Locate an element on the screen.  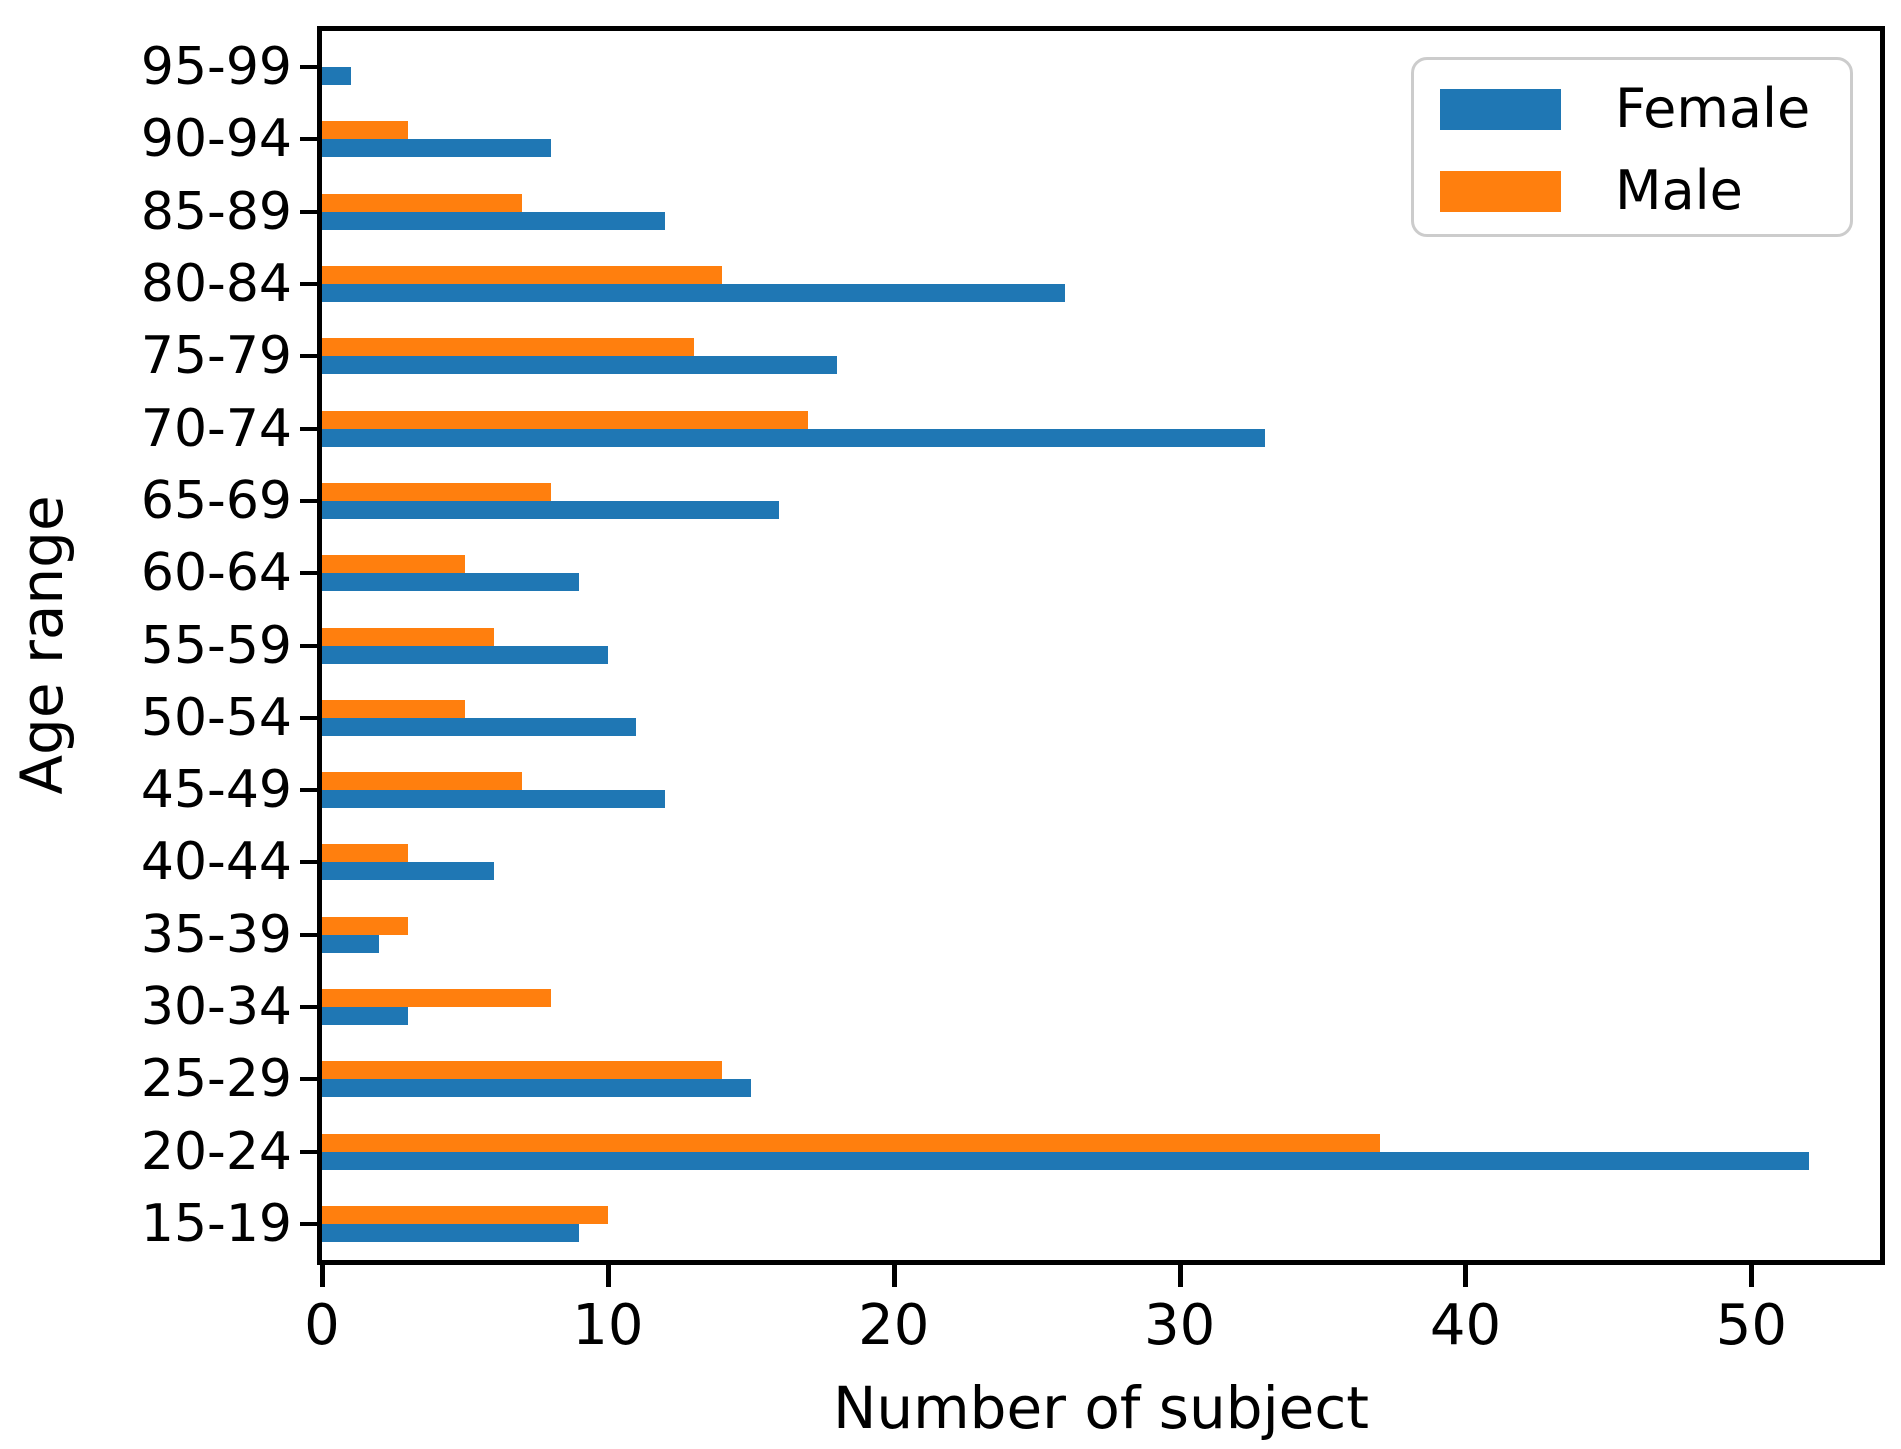
y-tick-label-35-39: 35-39 is located at coordinates (216, 934).